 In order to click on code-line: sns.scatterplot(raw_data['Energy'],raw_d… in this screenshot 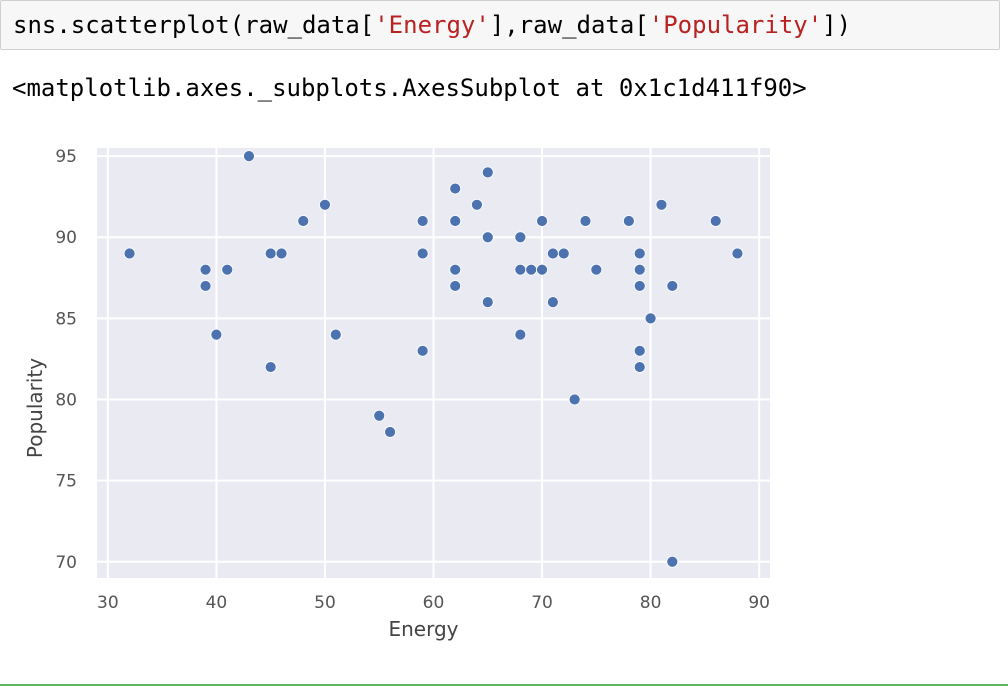, I will do `click(432, 25)`.